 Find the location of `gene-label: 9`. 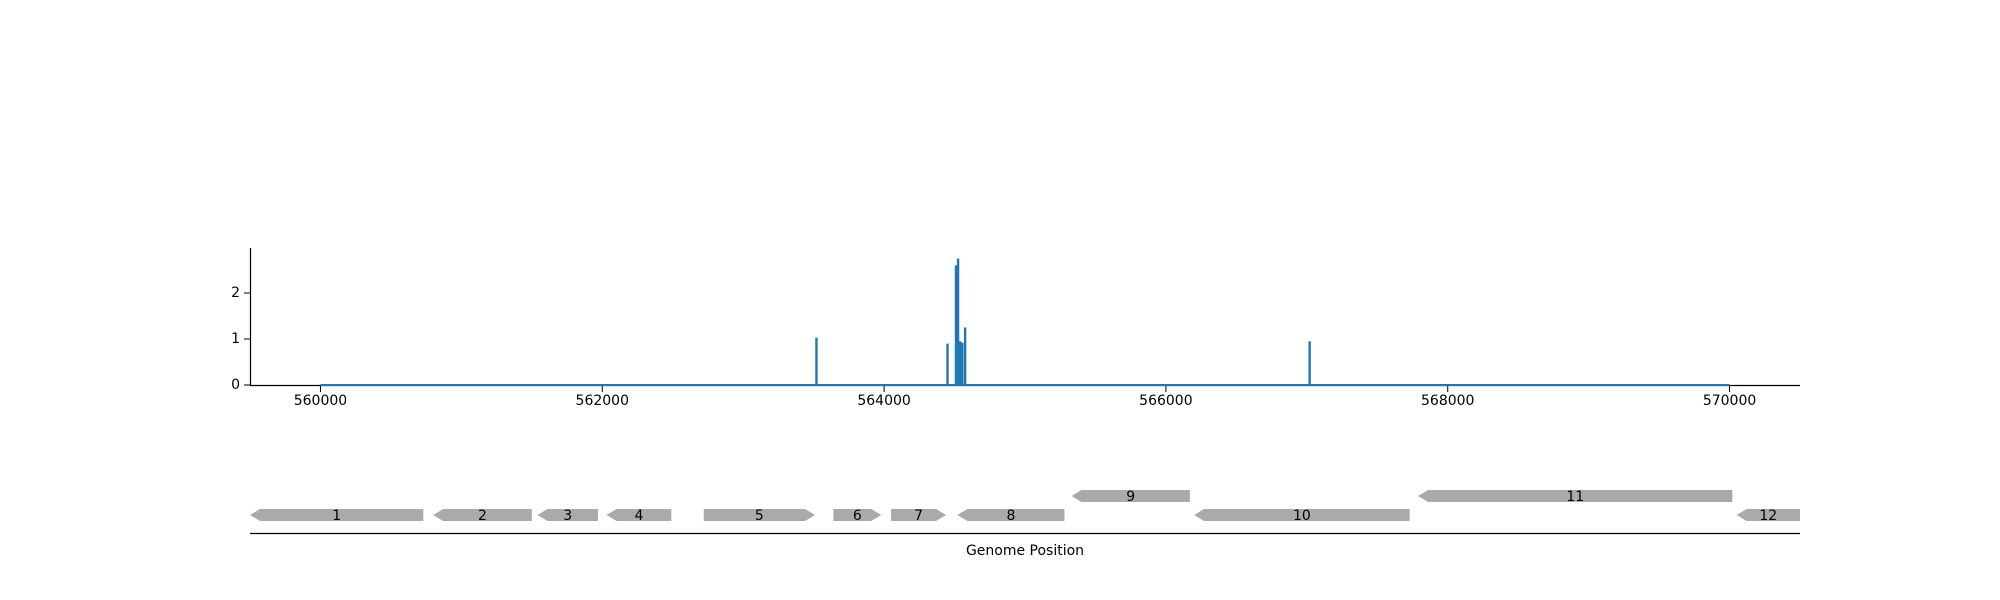

gene-label: 9 is located at coordinates (1130, 497).